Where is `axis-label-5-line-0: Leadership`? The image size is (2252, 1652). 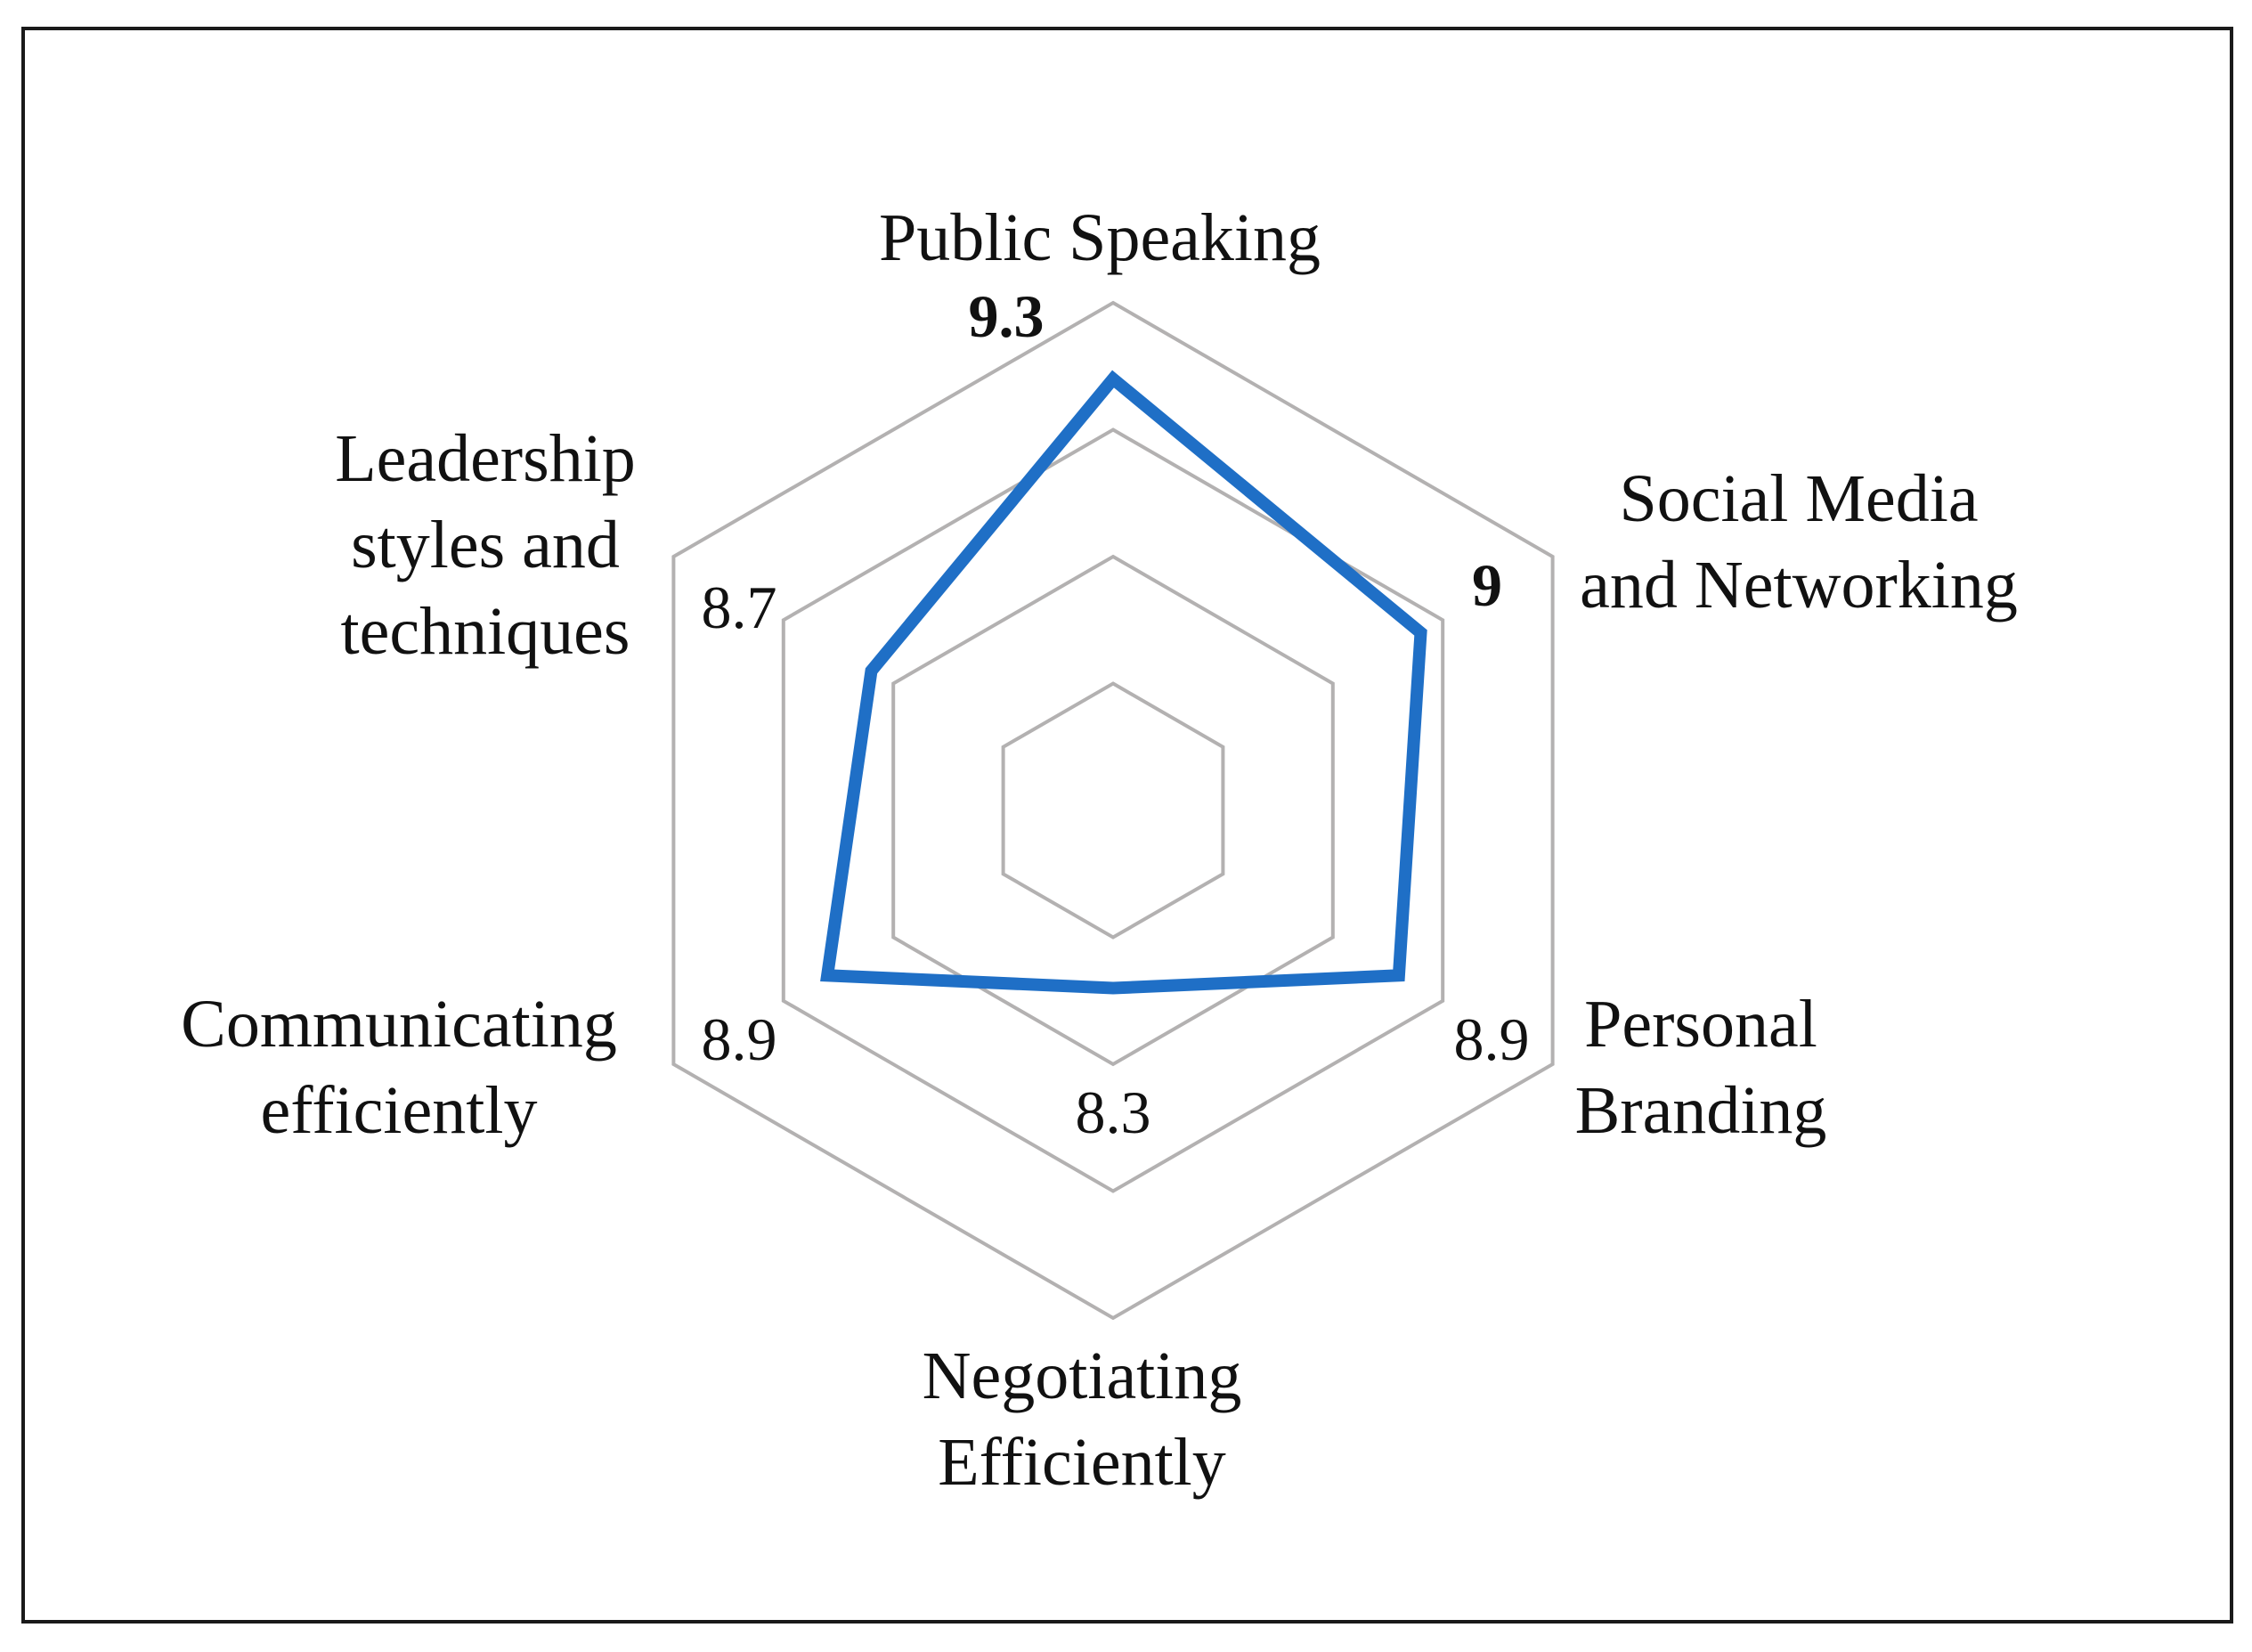 axis-label-5-line-0: Leadership is located at coordinates (485, 458).